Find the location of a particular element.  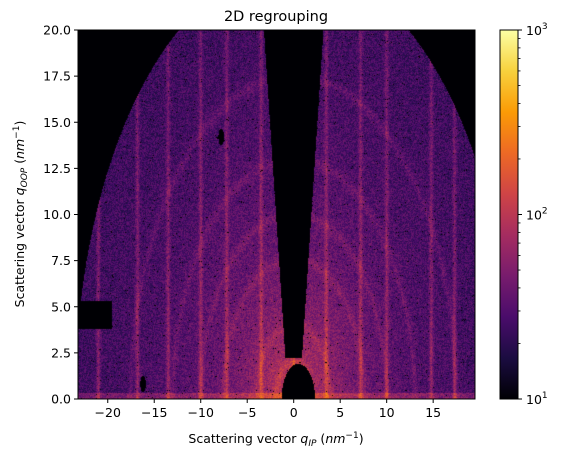

colorbar-tick-label: 10³ is located at coordinates (537, 30).